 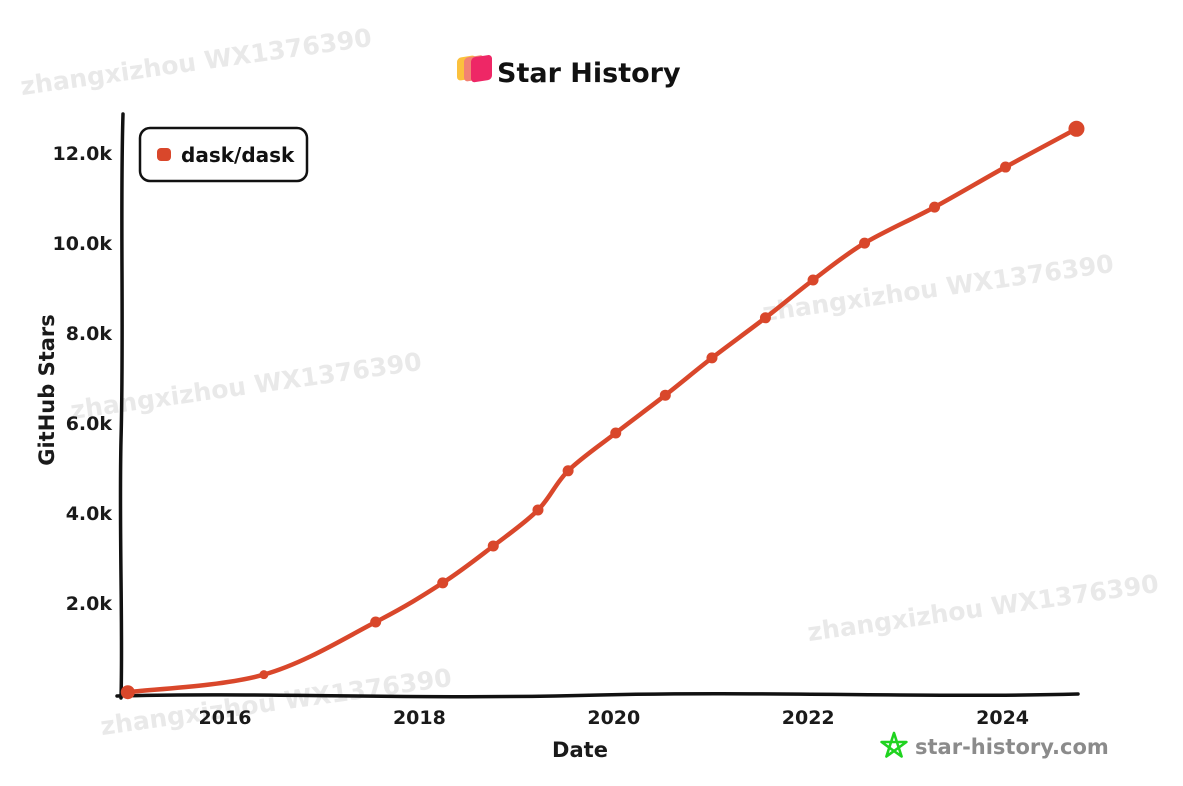 I want to click on x-axis-line, so click(x=597, y=695).